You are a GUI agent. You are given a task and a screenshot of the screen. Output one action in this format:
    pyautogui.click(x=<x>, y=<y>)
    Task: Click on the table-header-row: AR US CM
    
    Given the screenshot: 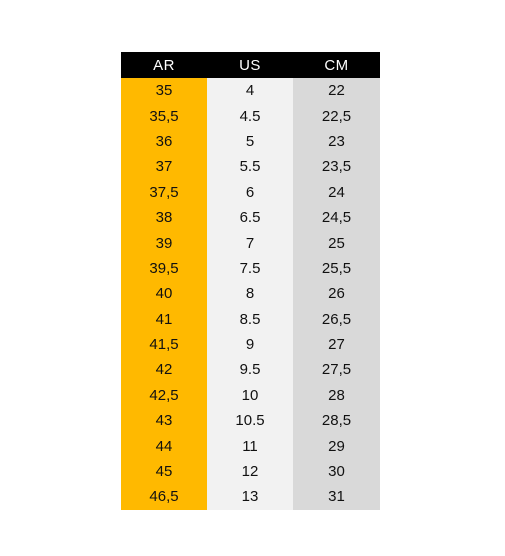 What is the action you would take?
    pyautogui.click(x=250, y=65)
    